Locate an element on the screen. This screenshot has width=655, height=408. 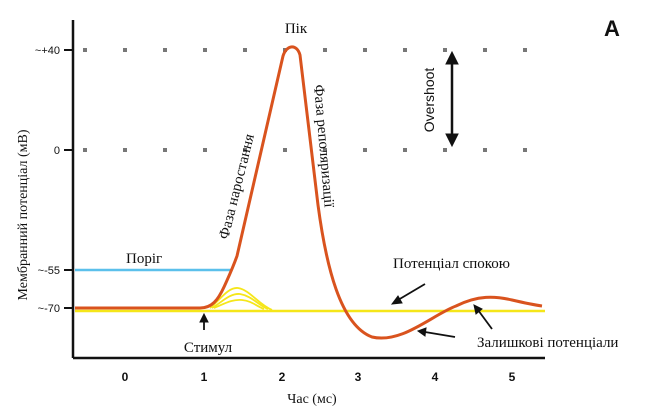
repolarization-phase-label: Фаза реполяризації is located at coordinates (323, 146).